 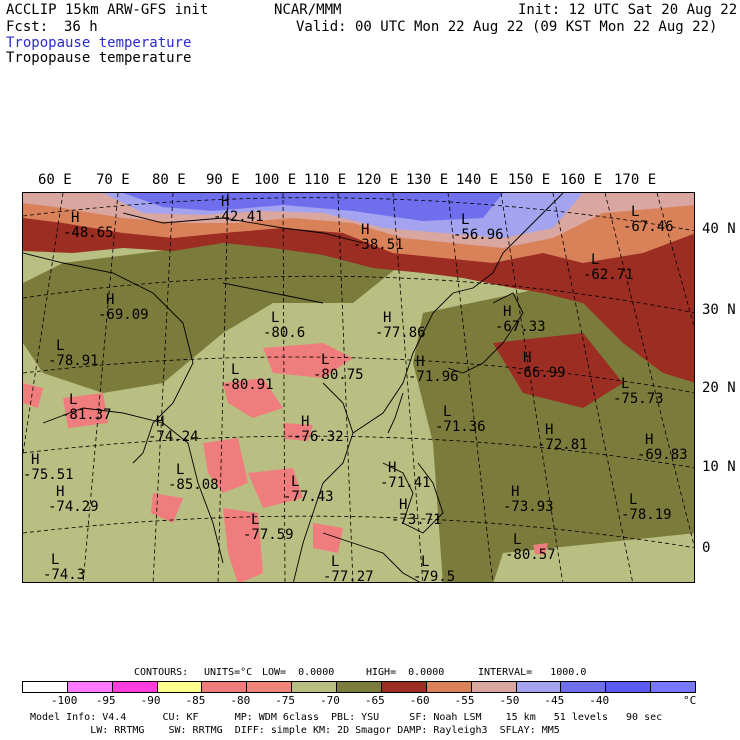 What do you see at coordinates (73, 361) in the screenshot?
I see `marker-value: -78.91` at bounding box center [73, 361].